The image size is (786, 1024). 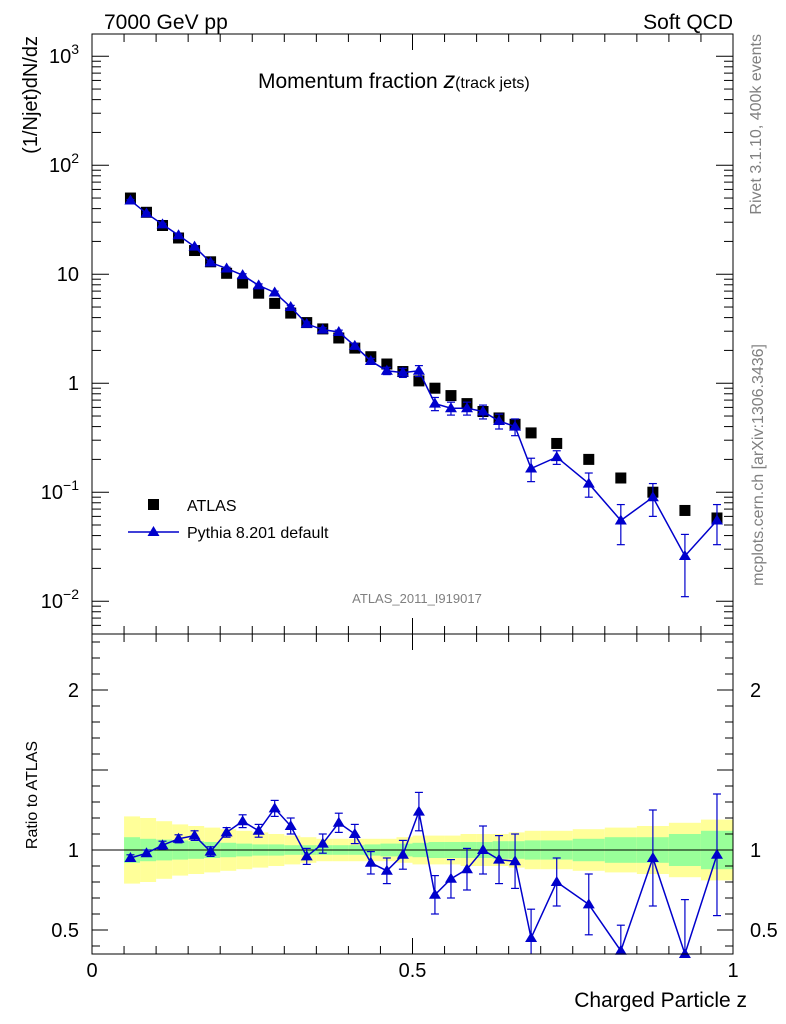 I want to click on x-axis-label: Charged Particle z, so click(x=660, y=1000).